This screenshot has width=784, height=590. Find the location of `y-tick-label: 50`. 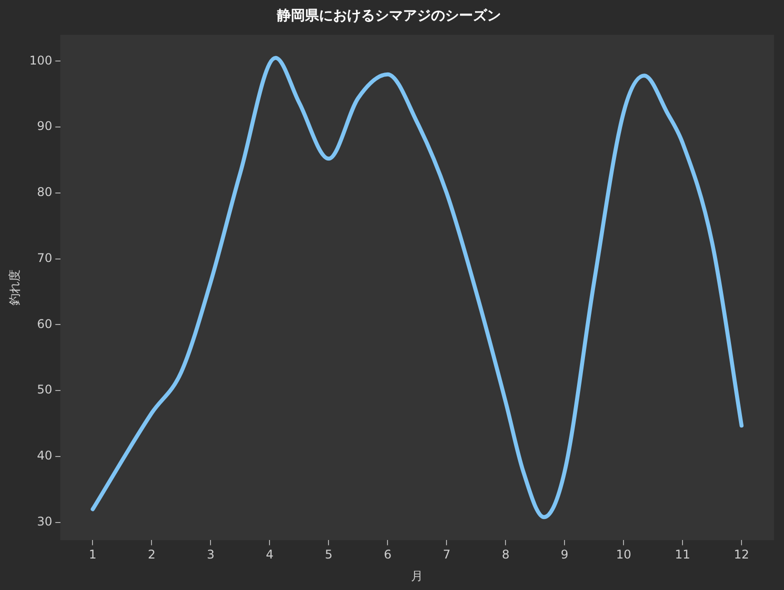

y-tick-label: 50 is located at coordinates (44, 389).